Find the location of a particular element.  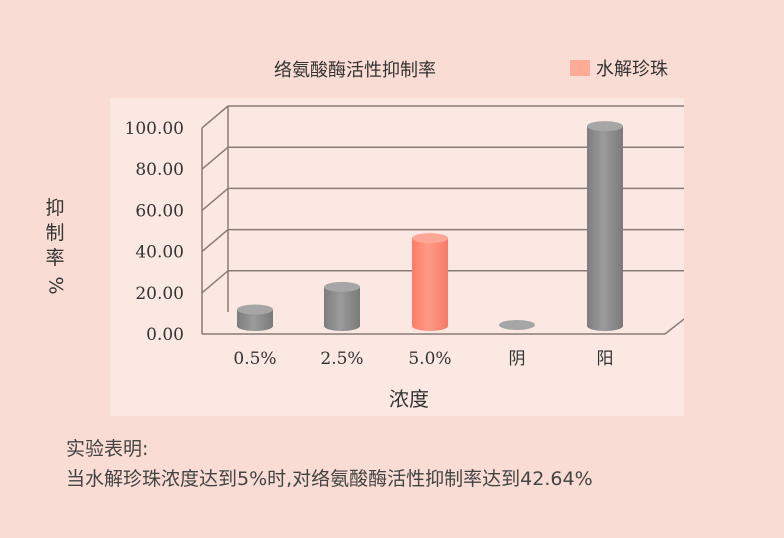

x-tick-label: 阴 is located at coordinates (517, 359).